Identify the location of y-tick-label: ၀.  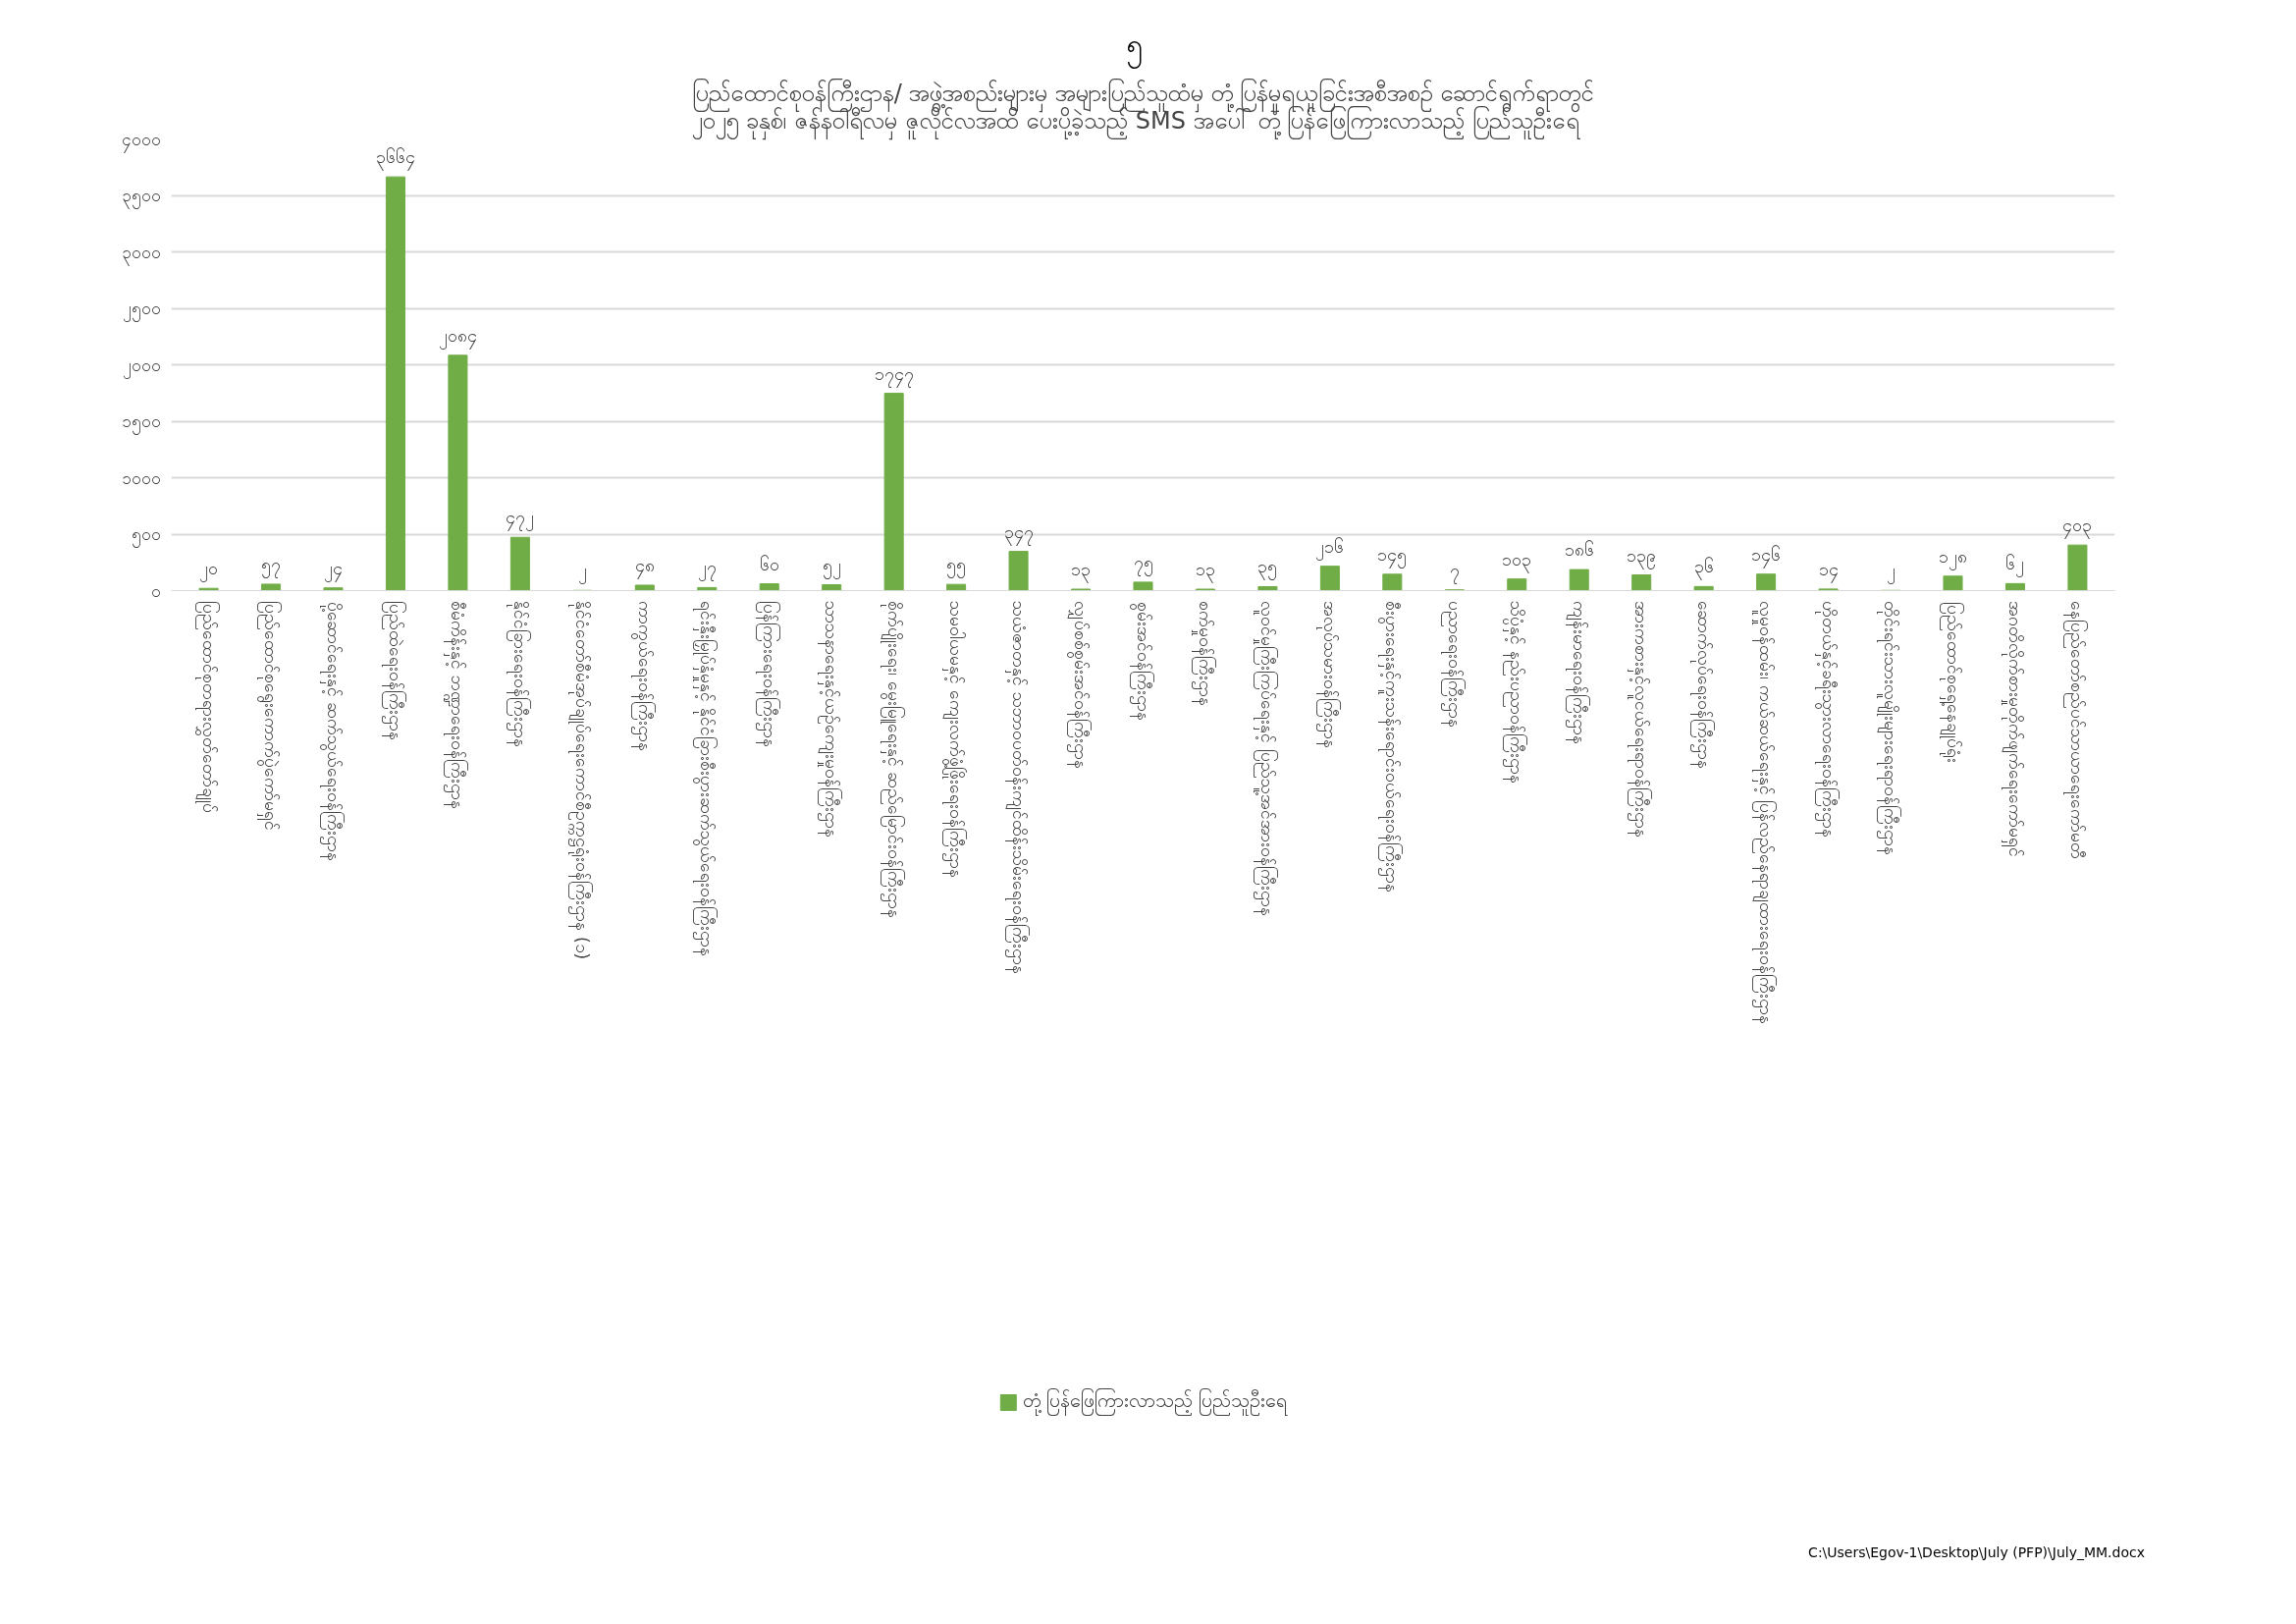
(155, 590).